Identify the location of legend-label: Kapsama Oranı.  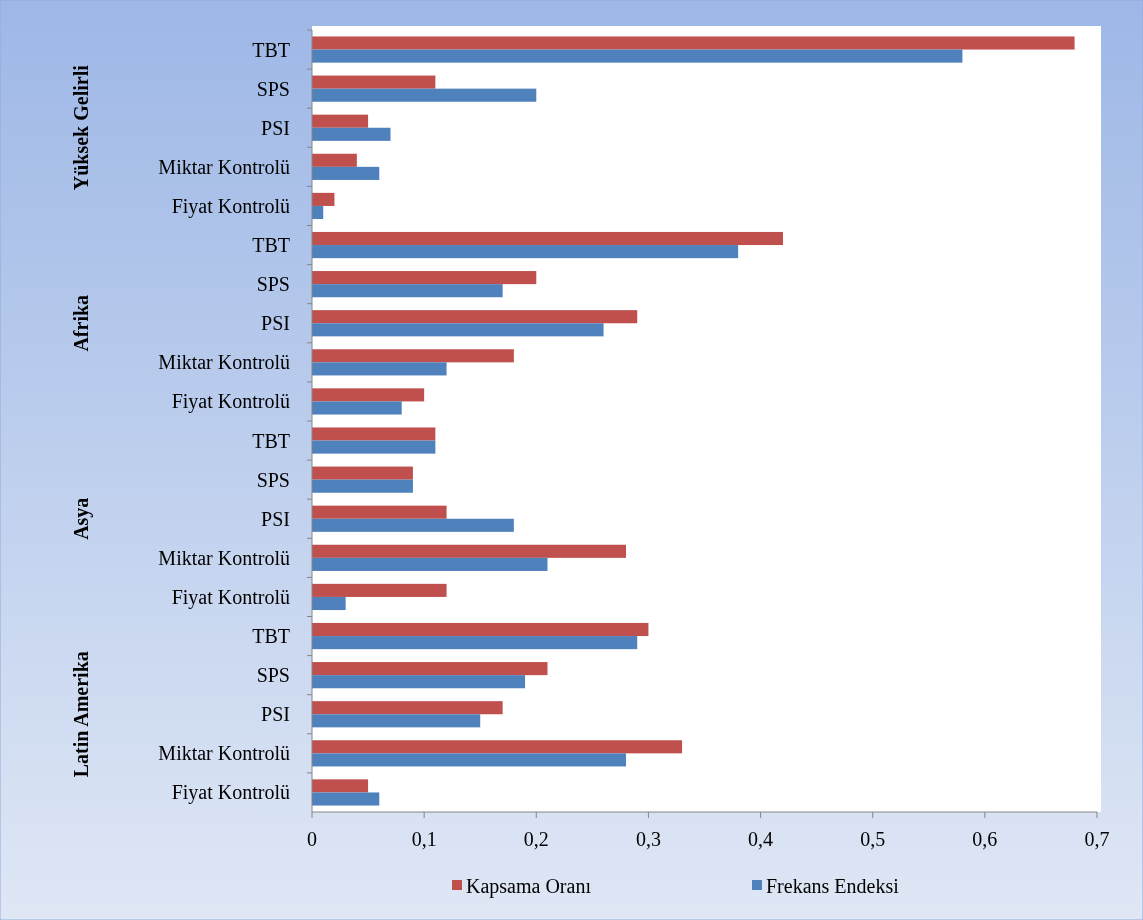
(529, 886).